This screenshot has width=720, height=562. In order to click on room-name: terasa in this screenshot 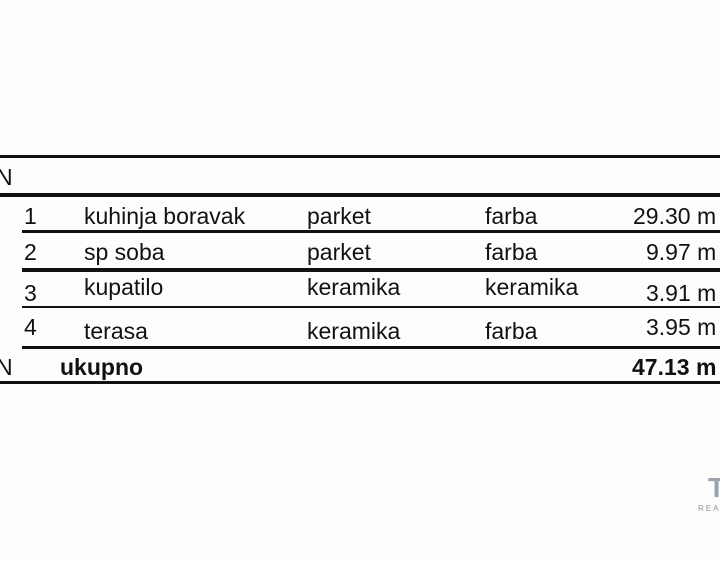, I will do `click(116, 331)`.